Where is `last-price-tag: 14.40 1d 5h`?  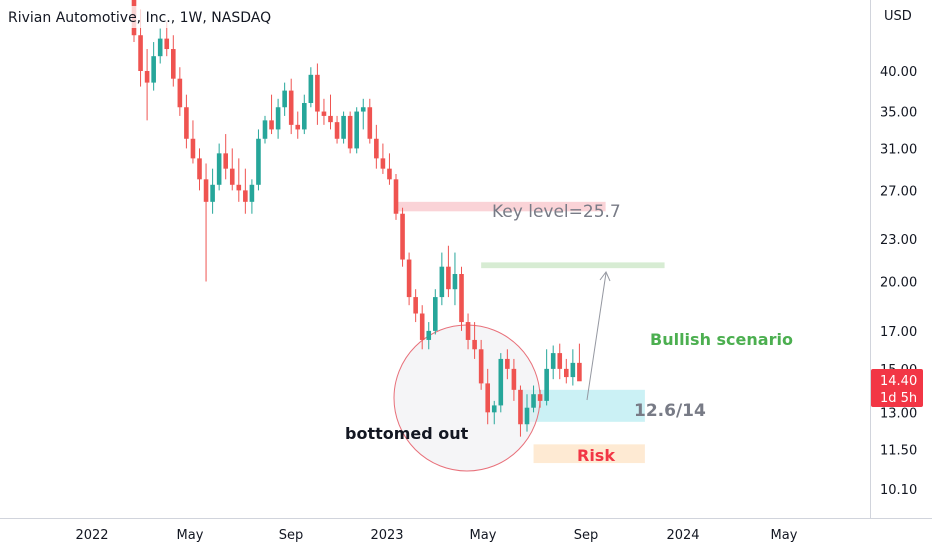
last-price-tag: 14.40 1d 5h is located at coordinates (897, 388).